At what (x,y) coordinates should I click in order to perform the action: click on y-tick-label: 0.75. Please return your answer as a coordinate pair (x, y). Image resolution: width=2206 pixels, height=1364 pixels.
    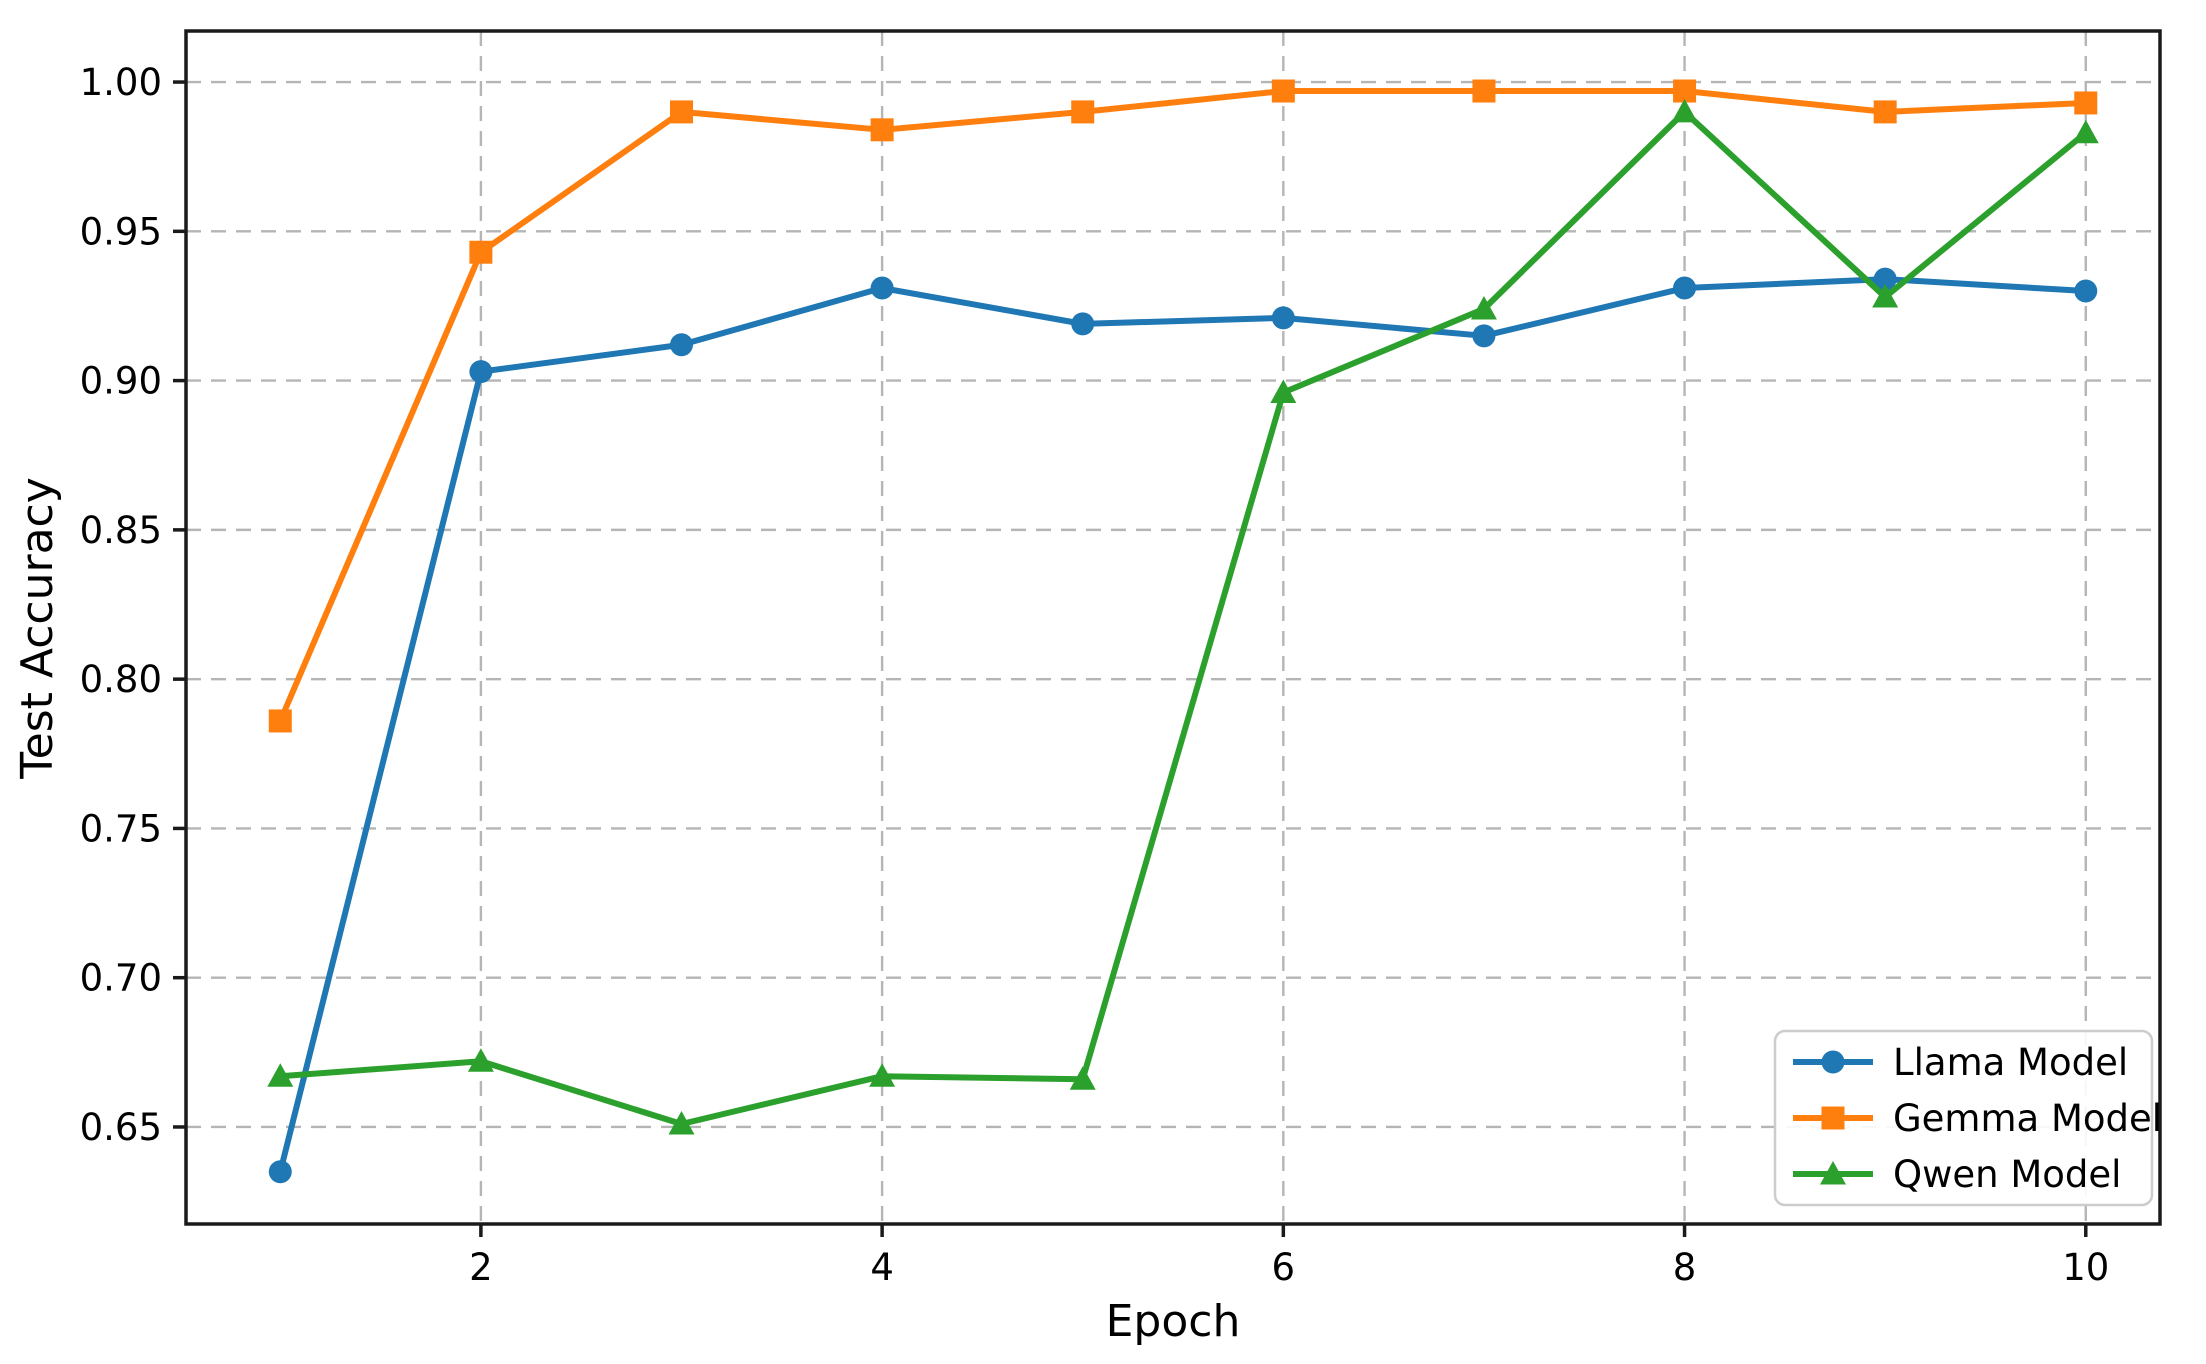
    Looking at the image, I should click on (121, 828).